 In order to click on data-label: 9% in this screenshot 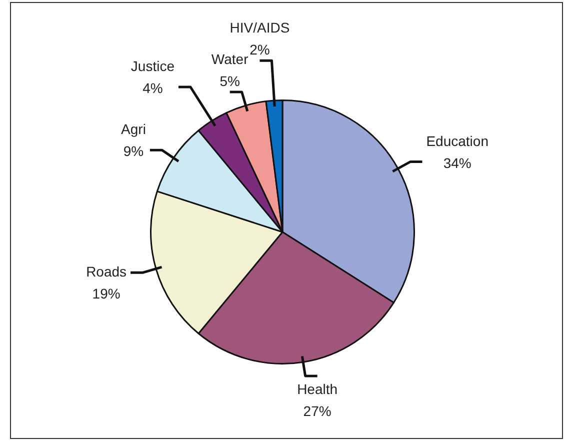, I will do `click(133, 151)`.